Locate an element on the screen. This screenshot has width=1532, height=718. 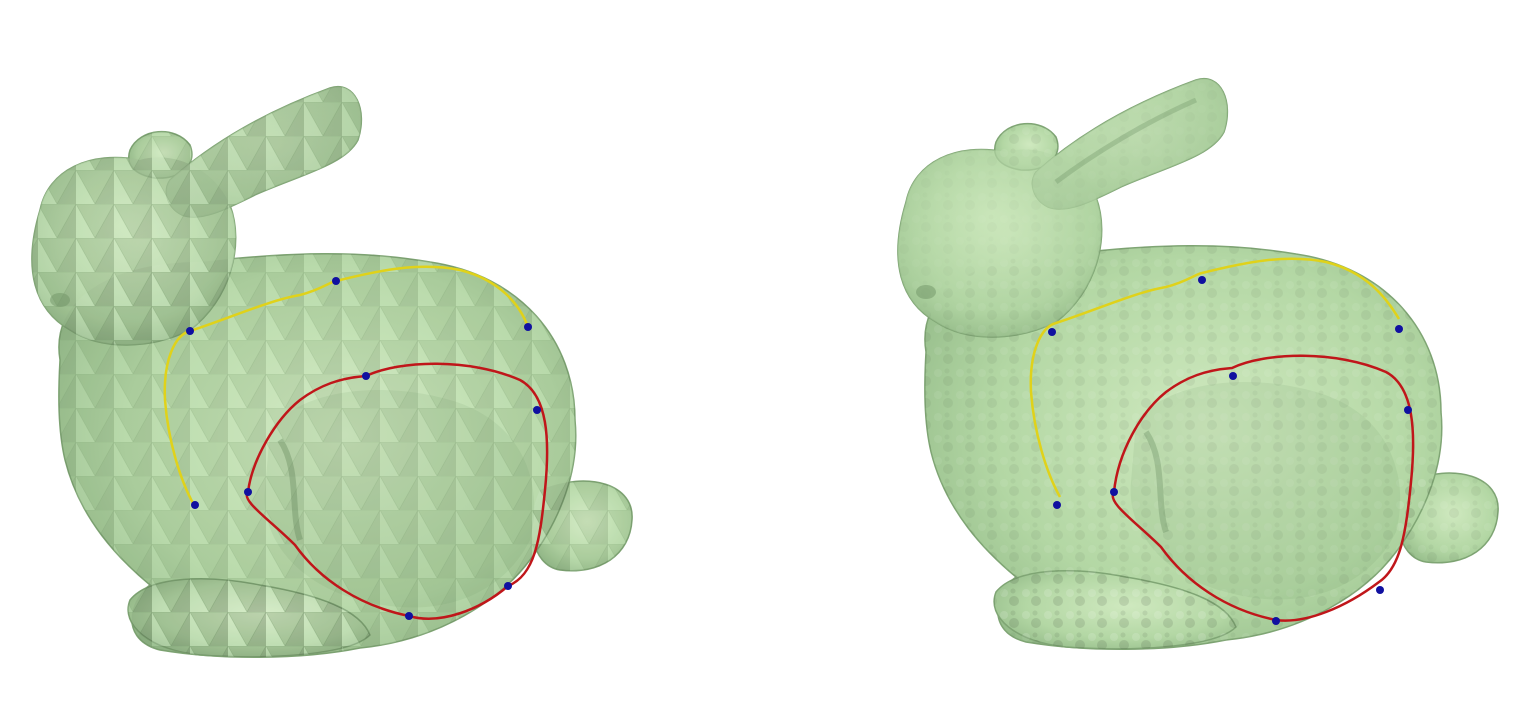
closed-loop-left is located at coordinates (397, 491).